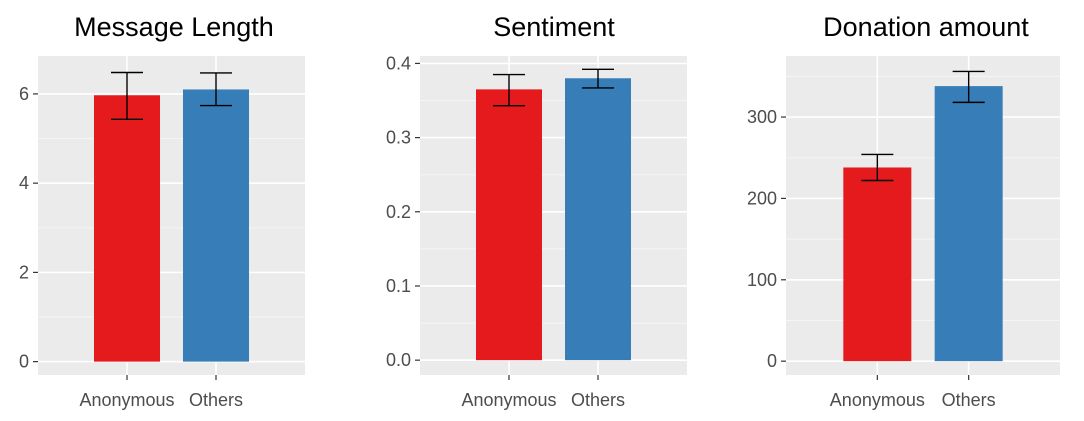 This screenshot has height=421, width=1084. I want to click on chart-title: Donation amount, so click(926, 27).